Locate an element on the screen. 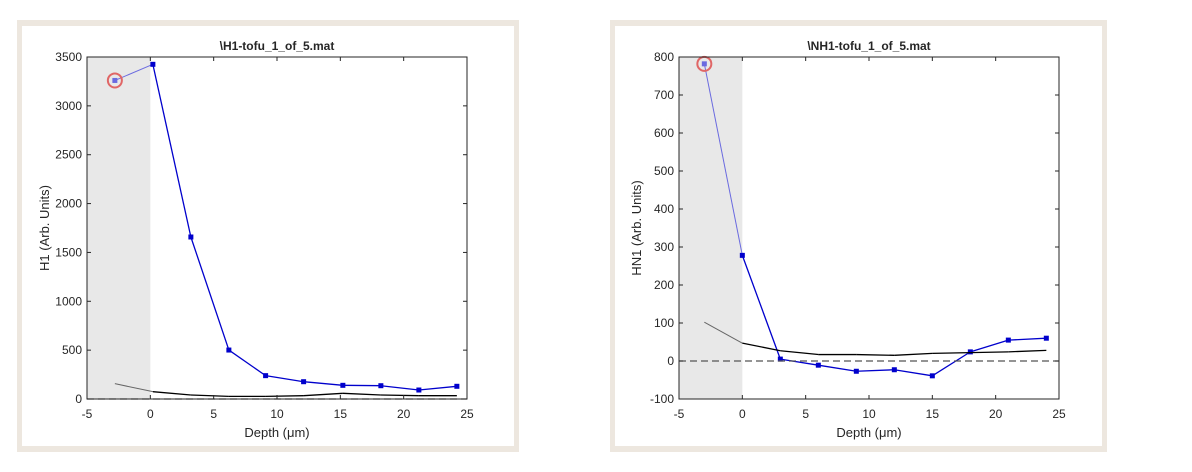  chart-title: \NH1-tofu_1_of_5.mat is located at coordinates (868, 46).